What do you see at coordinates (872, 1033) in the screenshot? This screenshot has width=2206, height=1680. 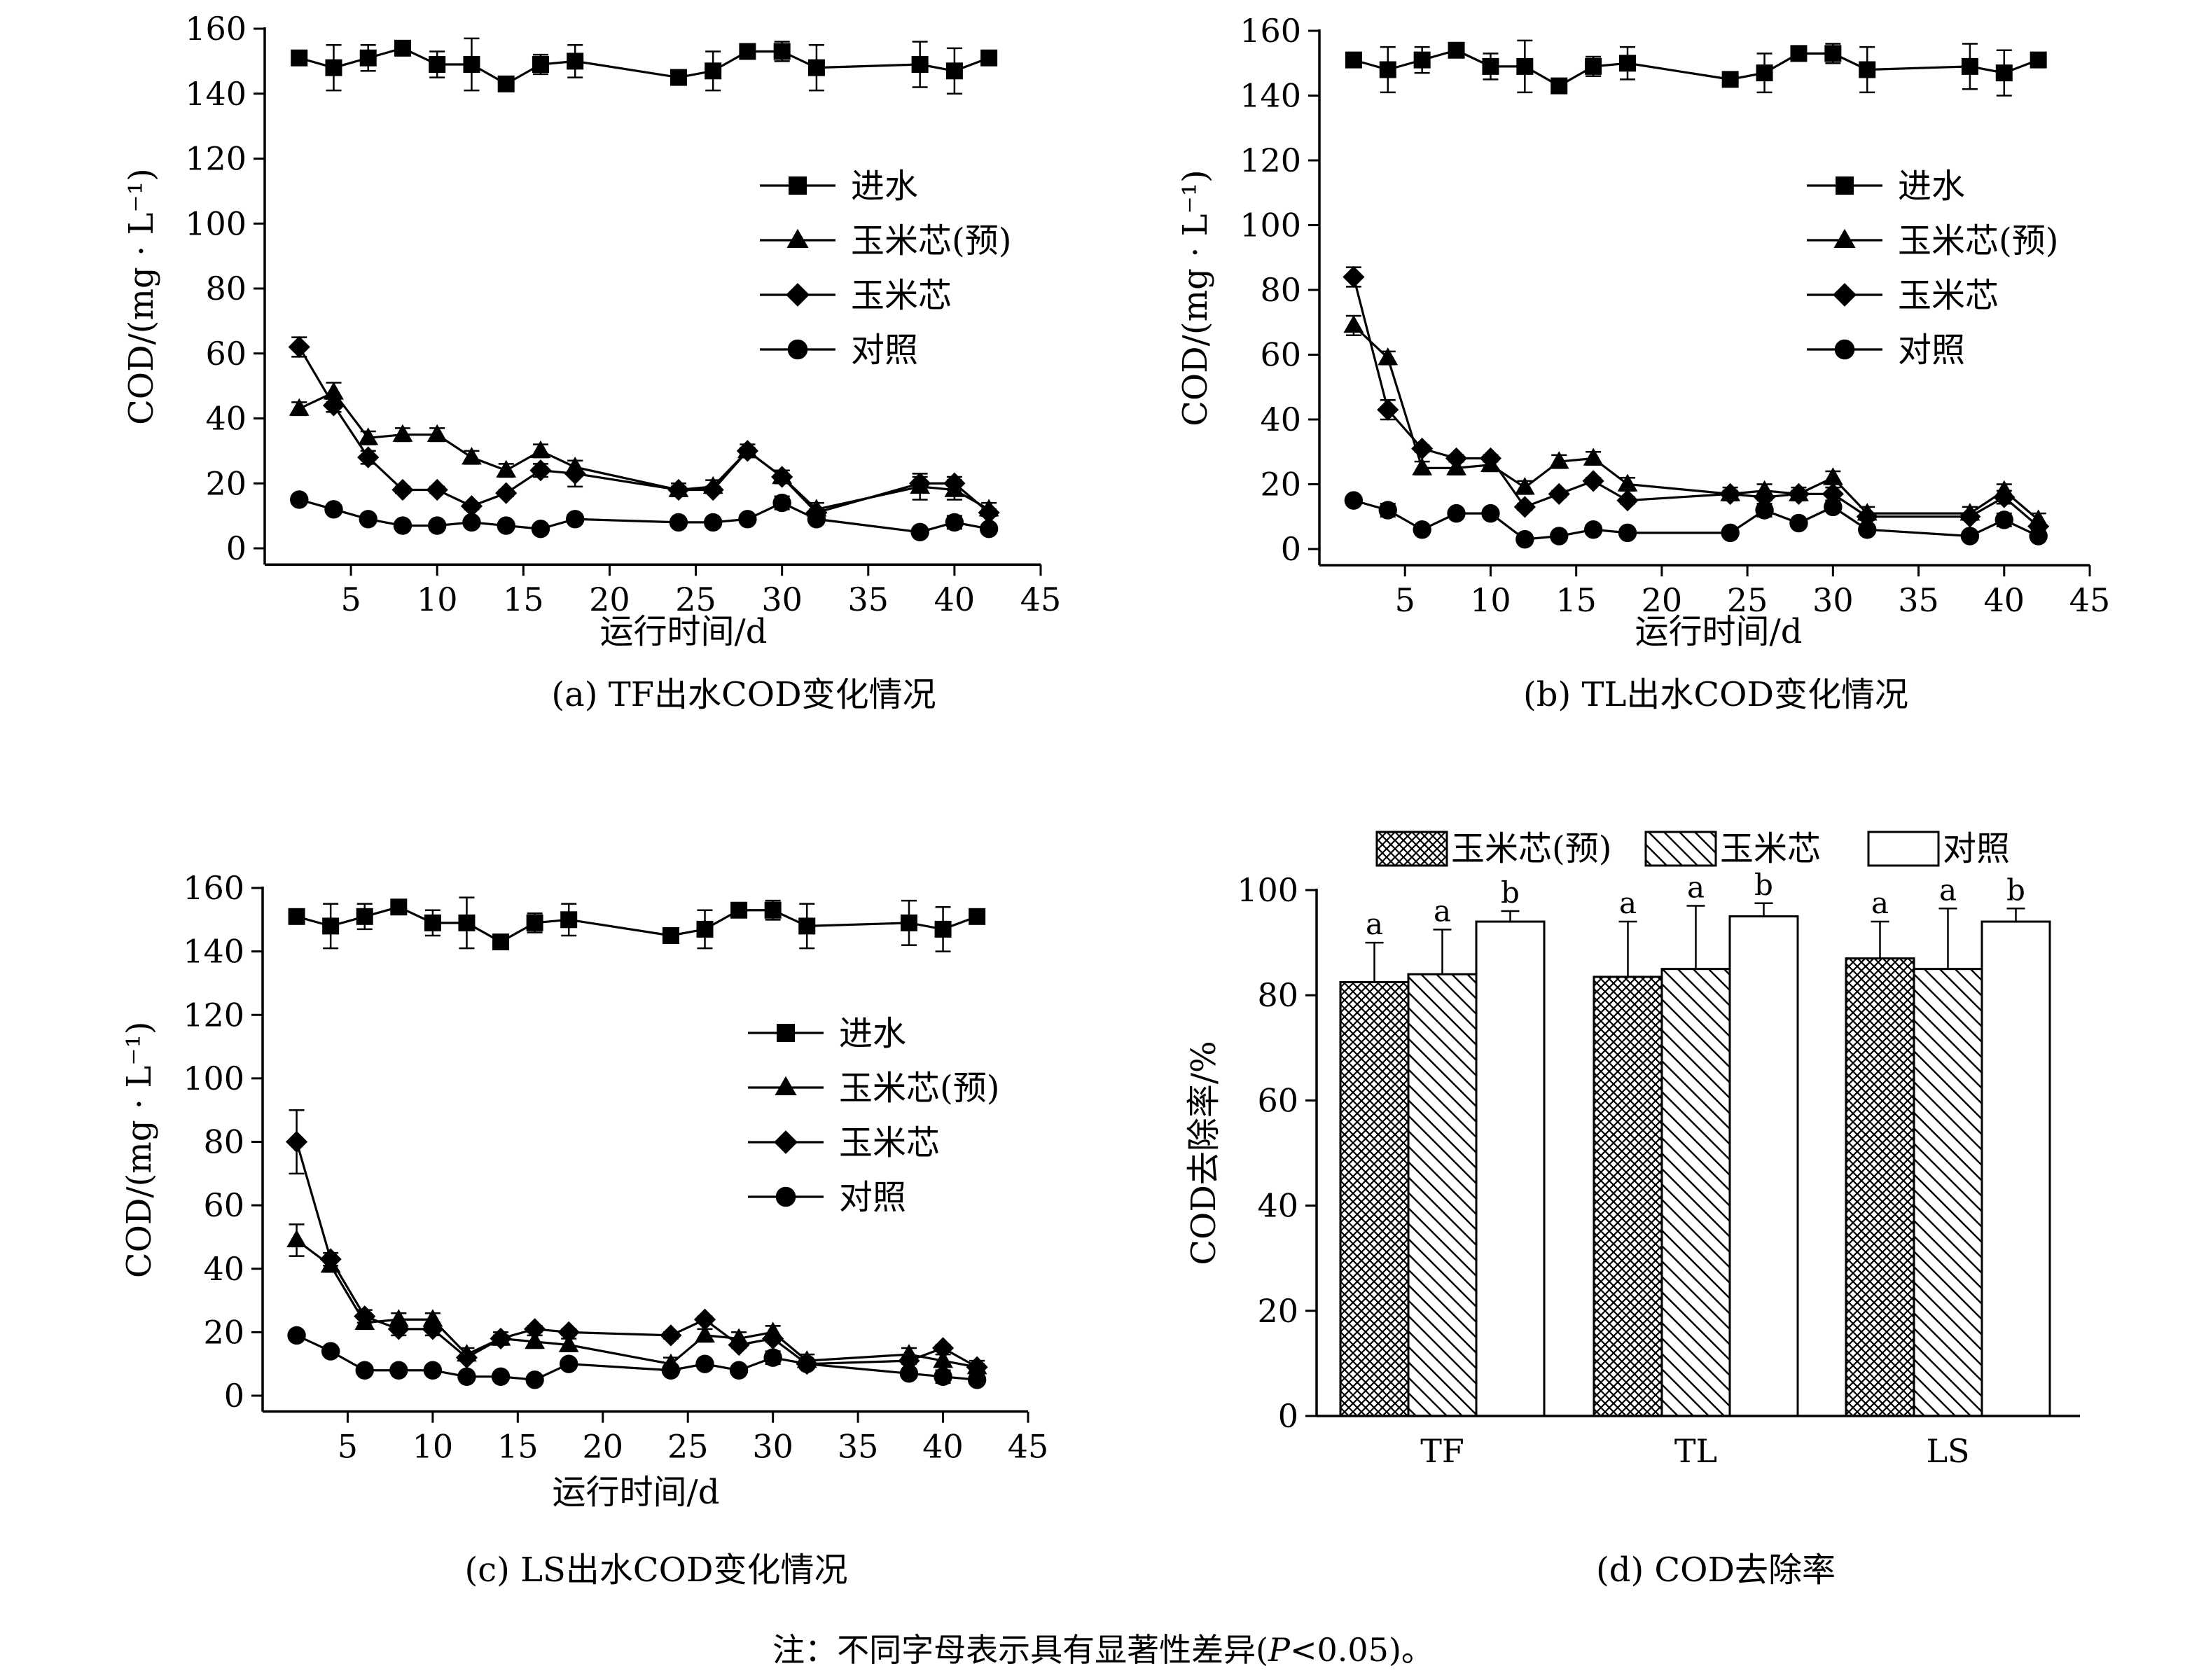 I see `legend-label: 进水` at bounding box center [872, 1033].